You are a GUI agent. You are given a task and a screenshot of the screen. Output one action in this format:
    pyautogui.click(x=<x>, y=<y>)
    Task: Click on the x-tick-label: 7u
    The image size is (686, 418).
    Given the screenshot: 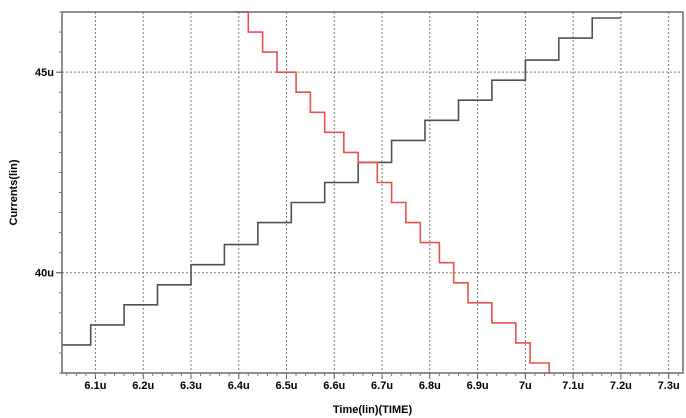 What is the action you would take?
    pyautogui.click(x=525, y=386)
    